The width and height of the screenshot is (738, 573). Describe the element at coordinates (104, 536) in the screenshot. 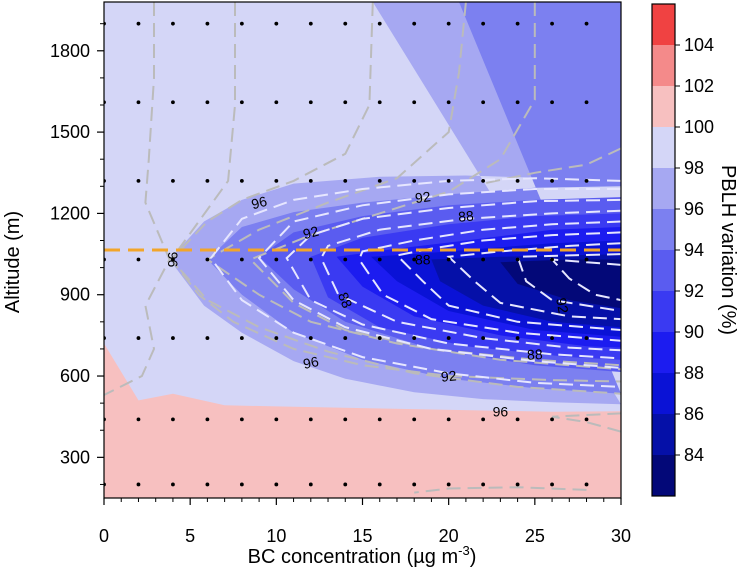

I see `x-tick-label: 0` at that location.